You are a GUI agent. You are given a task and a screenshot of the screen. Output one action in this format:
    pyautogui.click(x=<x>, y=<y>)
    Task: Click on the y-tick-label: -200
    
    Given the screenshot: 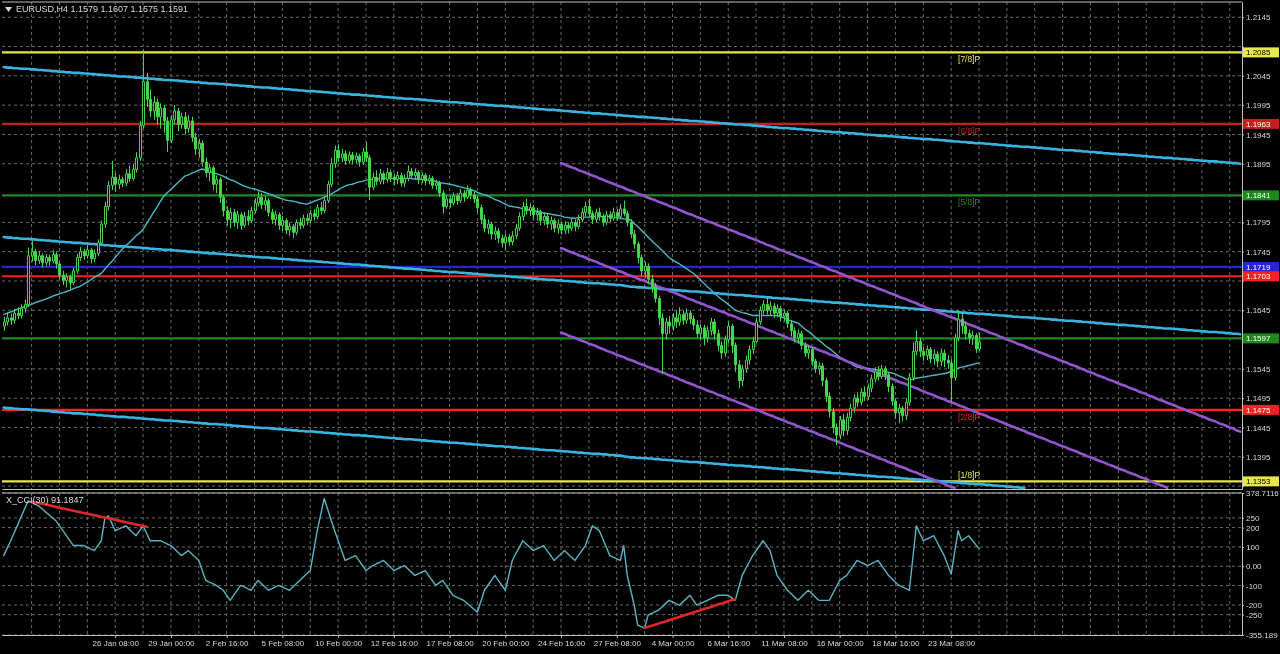 What is the action you would take?
    pyautogui.click(x=1254, y=606)
    